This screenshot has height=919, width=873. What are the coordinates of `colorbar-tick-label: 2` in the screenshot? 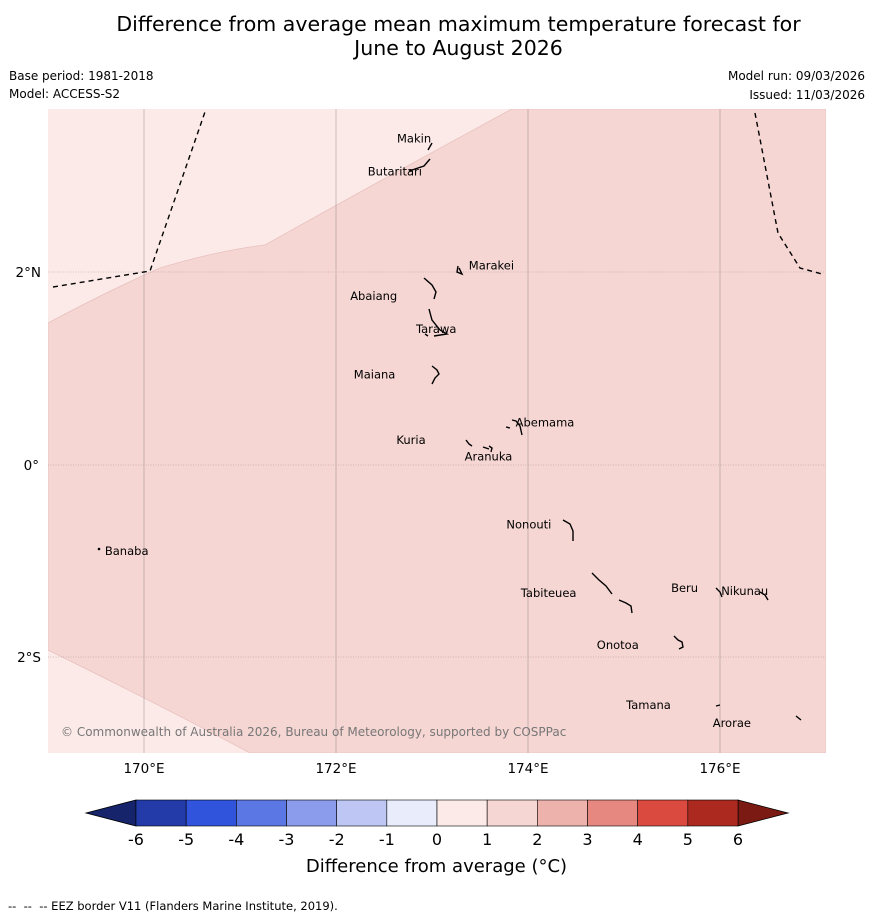 It's located at (537, 839).